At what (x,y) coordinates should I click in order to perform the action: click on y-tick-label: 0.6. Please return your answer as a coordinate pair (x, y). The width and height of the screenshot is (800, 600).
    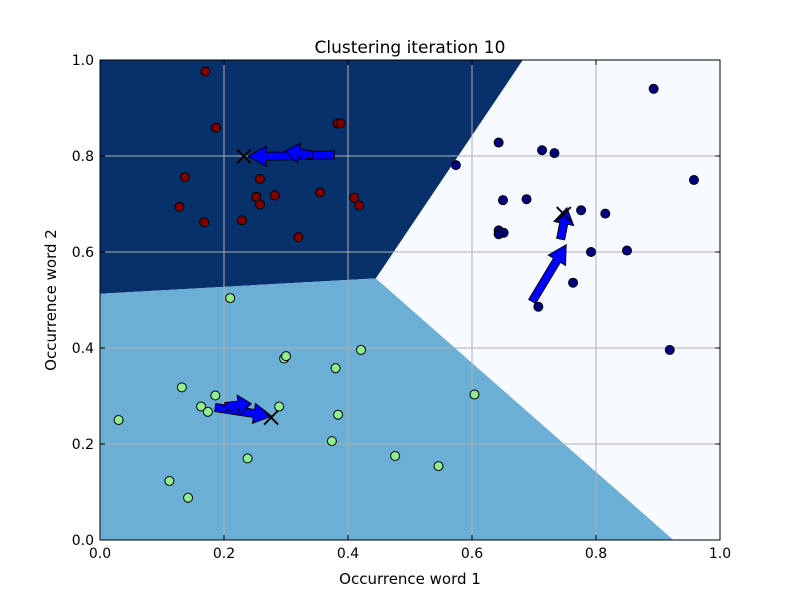
    Looking at the image, I should click on (83, 253).